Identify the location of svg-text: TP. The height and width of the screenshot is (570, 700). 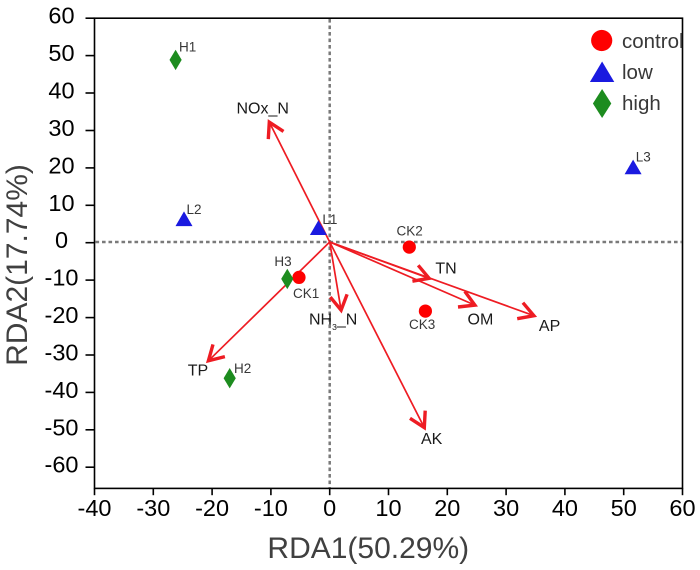
(198, 371).